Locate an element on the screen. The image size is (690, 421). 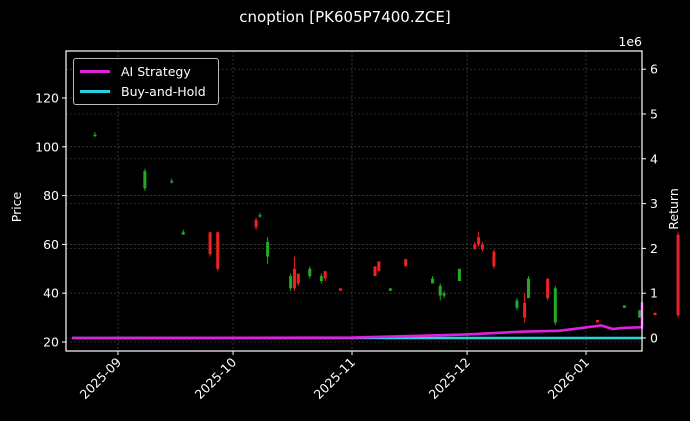
legend-swatch-magenta is located at coordinates (95, 71).